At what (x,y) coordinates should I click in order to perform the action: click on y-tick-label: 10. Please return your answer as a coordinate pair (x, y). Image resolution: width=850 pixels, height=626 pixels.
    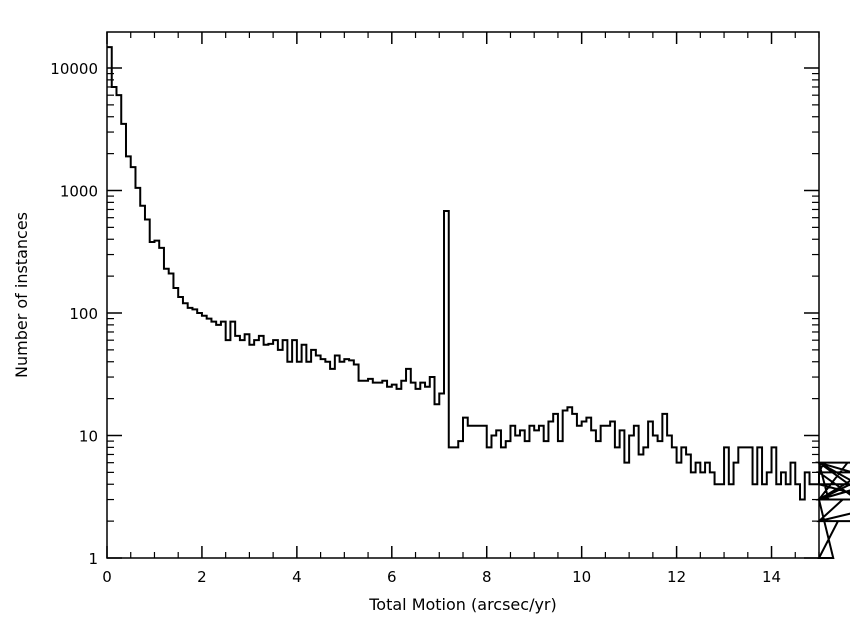
    Looking at the image, I should click on (88, 437).